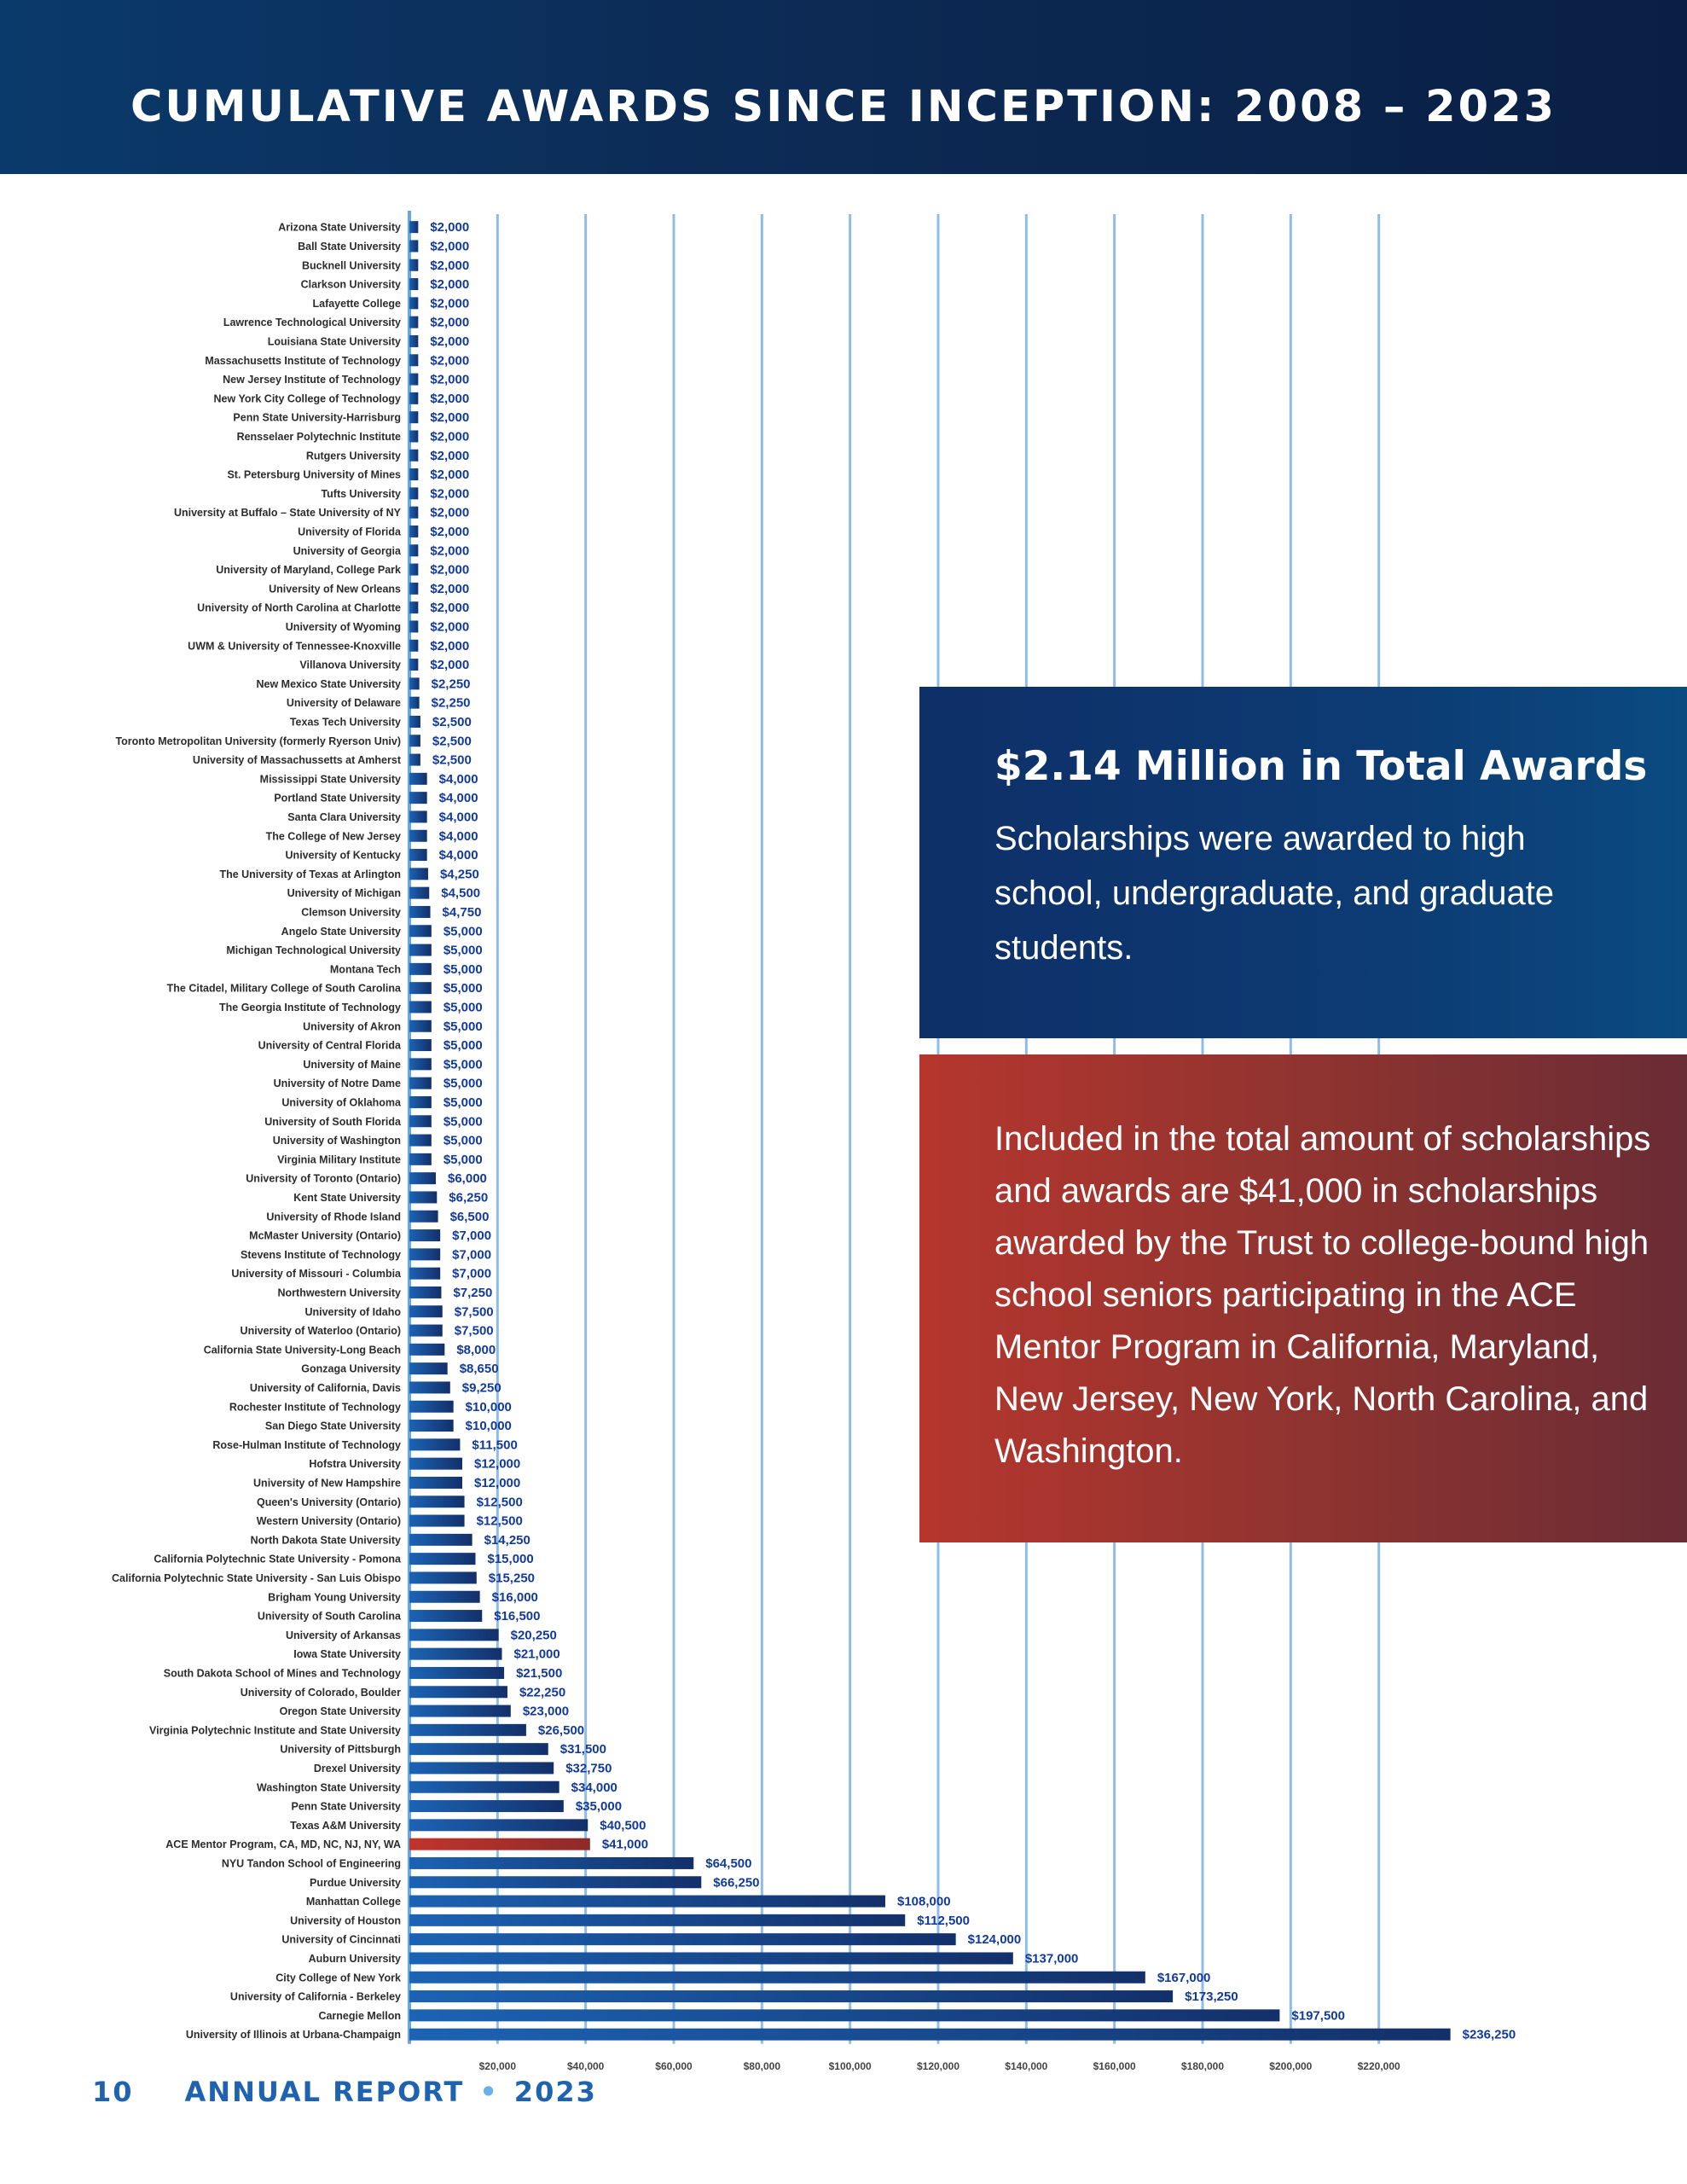  I want to click on x-tick-label: $80,000, so click(762, 2066).